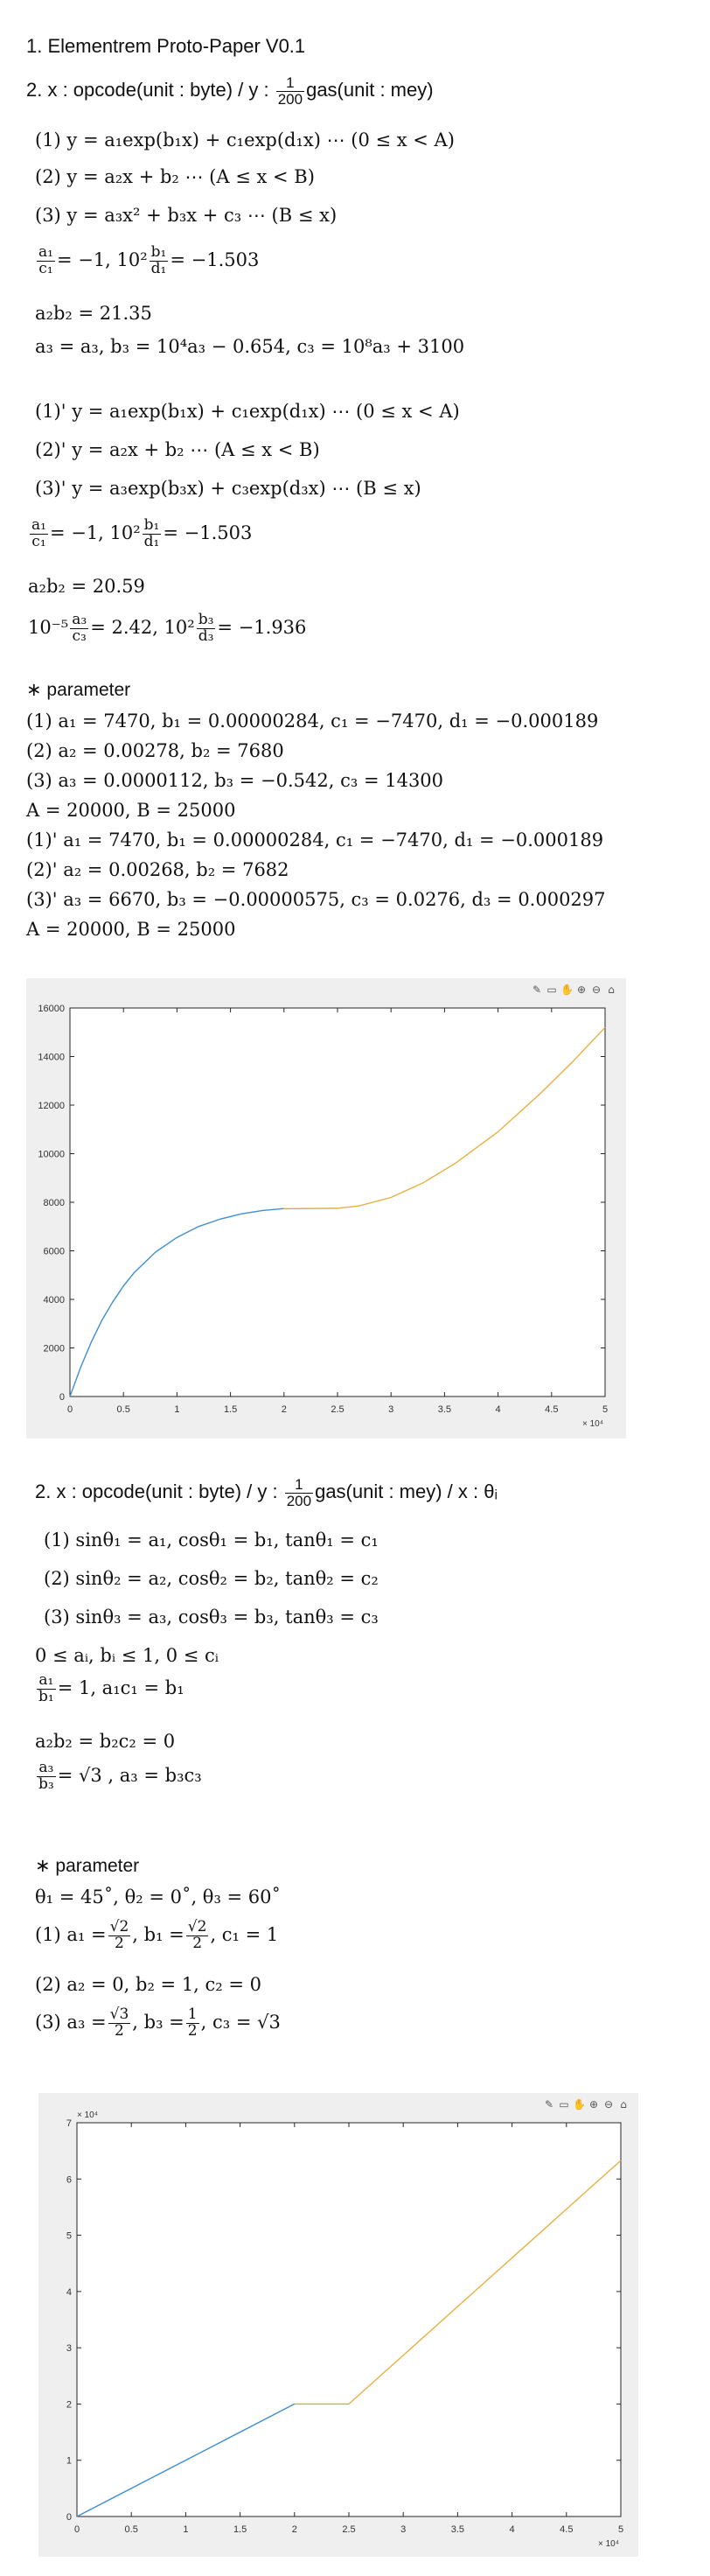  I want to click on x-tick-label: 0, so click(70, 1409).